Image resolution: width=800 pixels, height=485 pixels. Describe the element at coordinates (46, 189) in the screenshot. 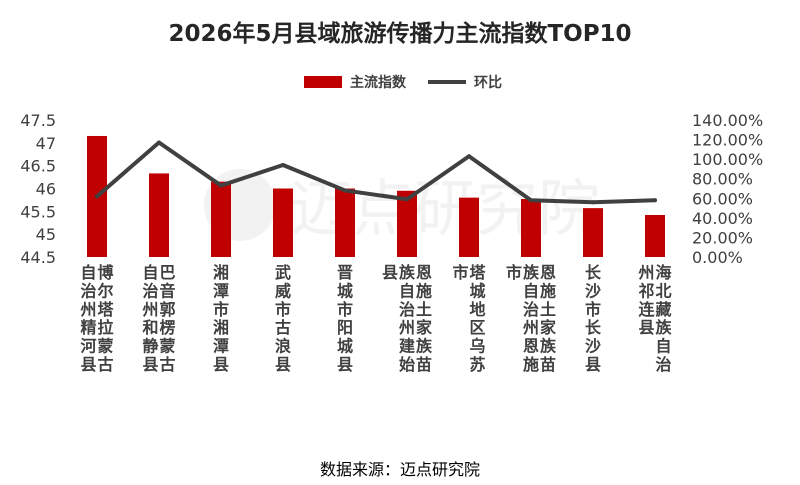

I see `y-left-tick-label: 46` at that location.